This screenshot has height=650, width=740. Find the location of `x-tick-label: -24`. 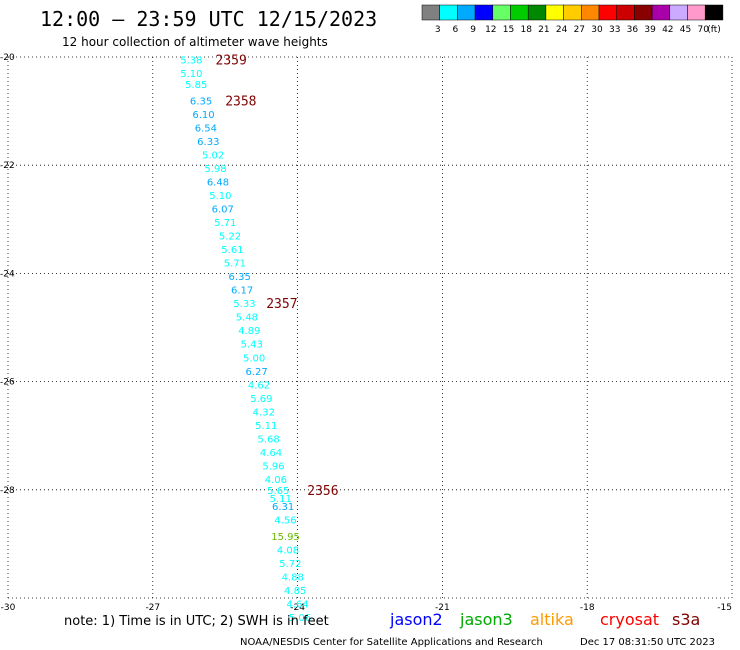

x-tick-label: -24 is located at coordinates (297, 608).